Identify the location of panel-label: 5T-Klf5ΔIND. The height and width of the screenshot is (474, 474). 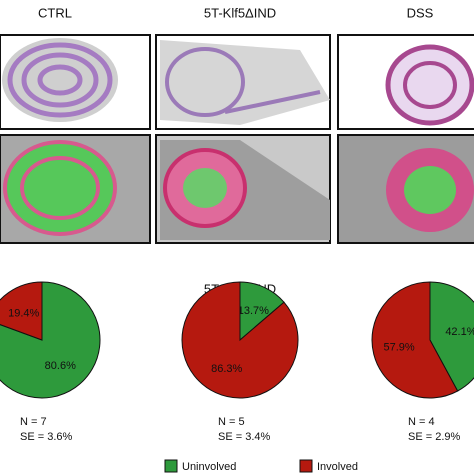
(240, 12).